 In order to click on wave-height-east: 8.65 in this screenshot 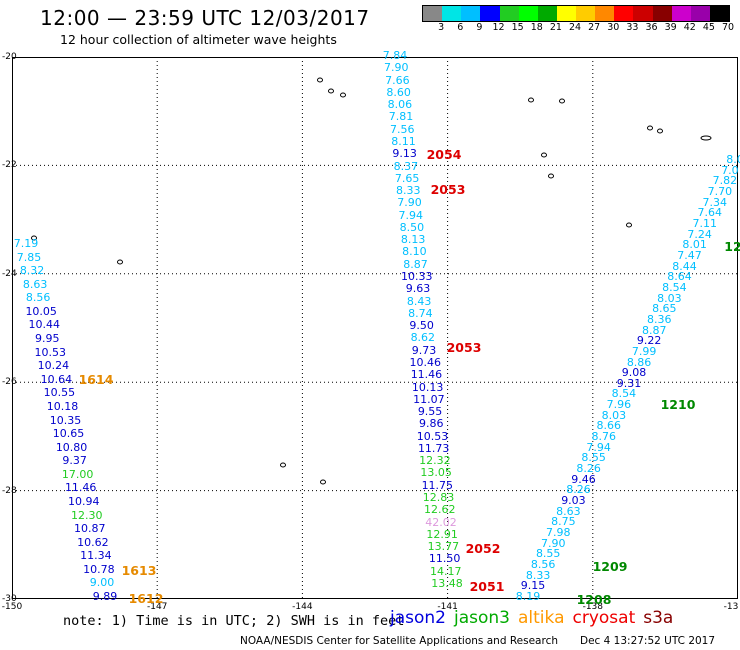, I will do `click(664, 309)`.